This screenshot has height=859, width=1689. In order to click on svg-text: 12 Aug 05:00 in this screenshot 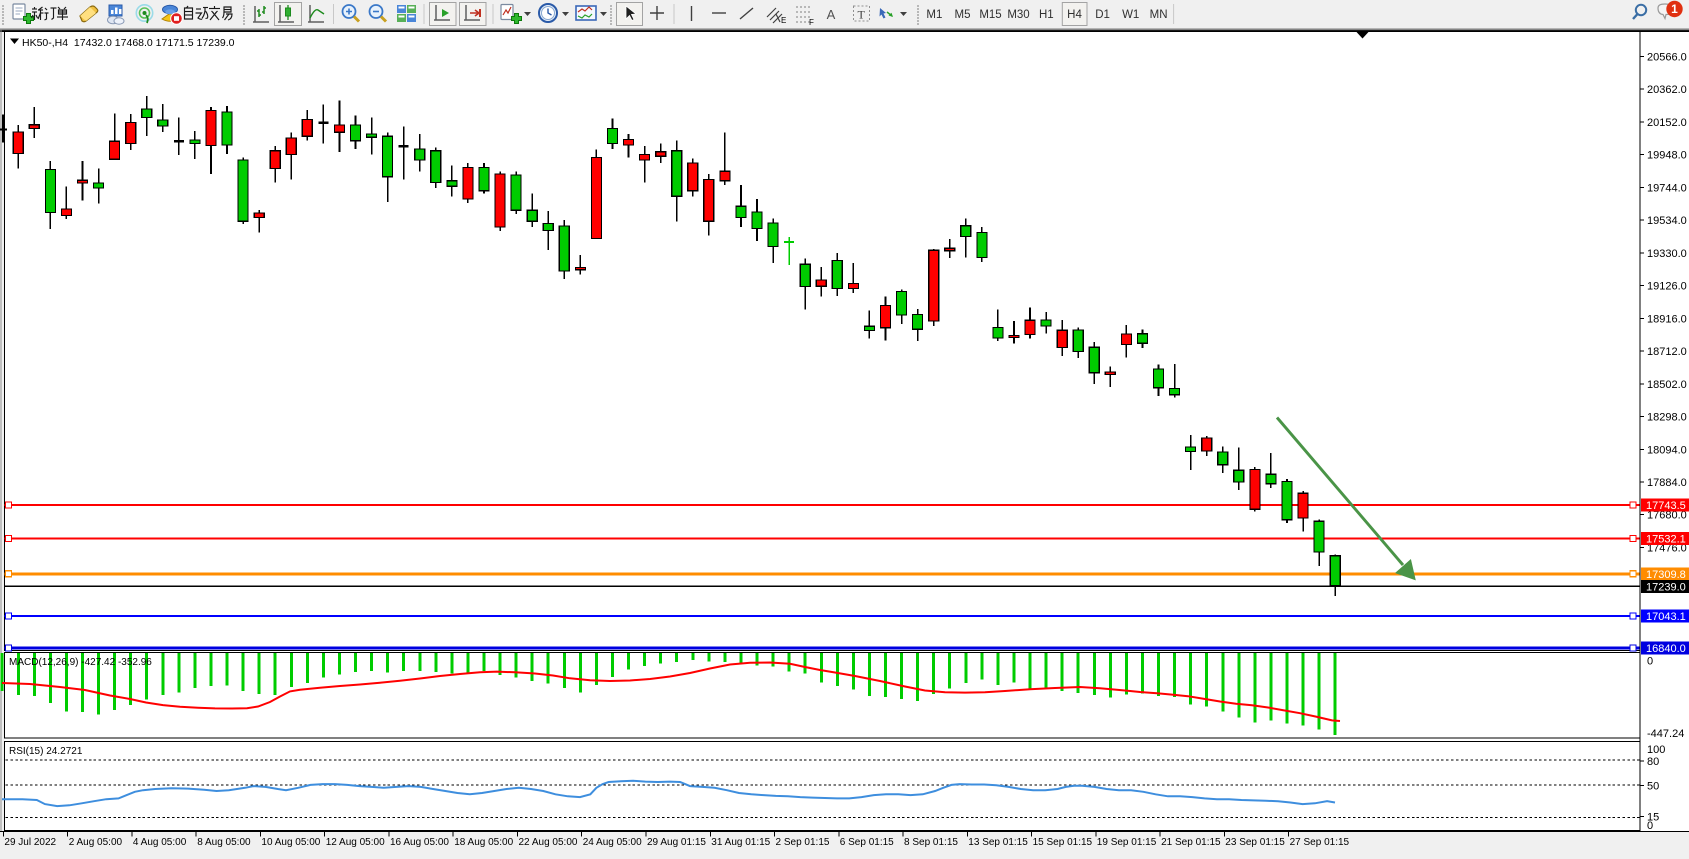, I will do `click(355, 842)`.